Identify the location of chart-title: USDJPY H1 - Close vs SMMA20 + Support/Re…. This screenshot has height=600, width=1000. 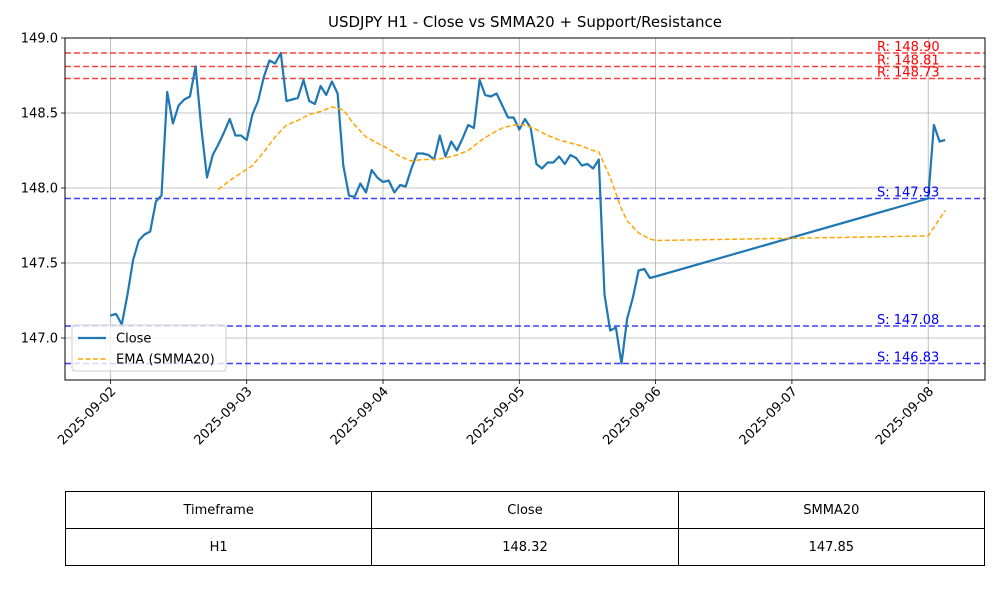
(525, 22).